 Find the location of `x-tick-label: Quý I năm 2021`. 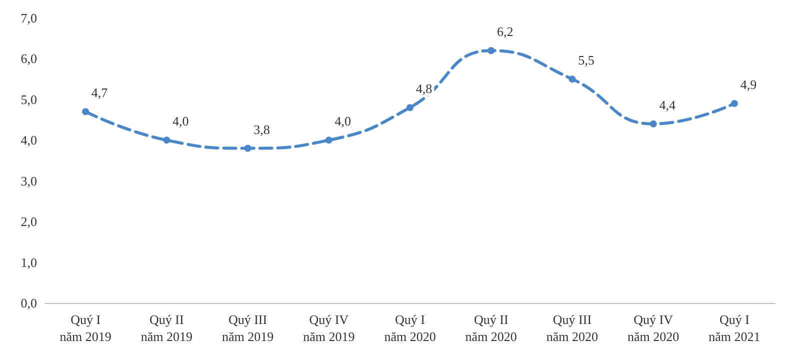

x-tick-label: Quý I năm 2021 is located at coordinates (734, 328).